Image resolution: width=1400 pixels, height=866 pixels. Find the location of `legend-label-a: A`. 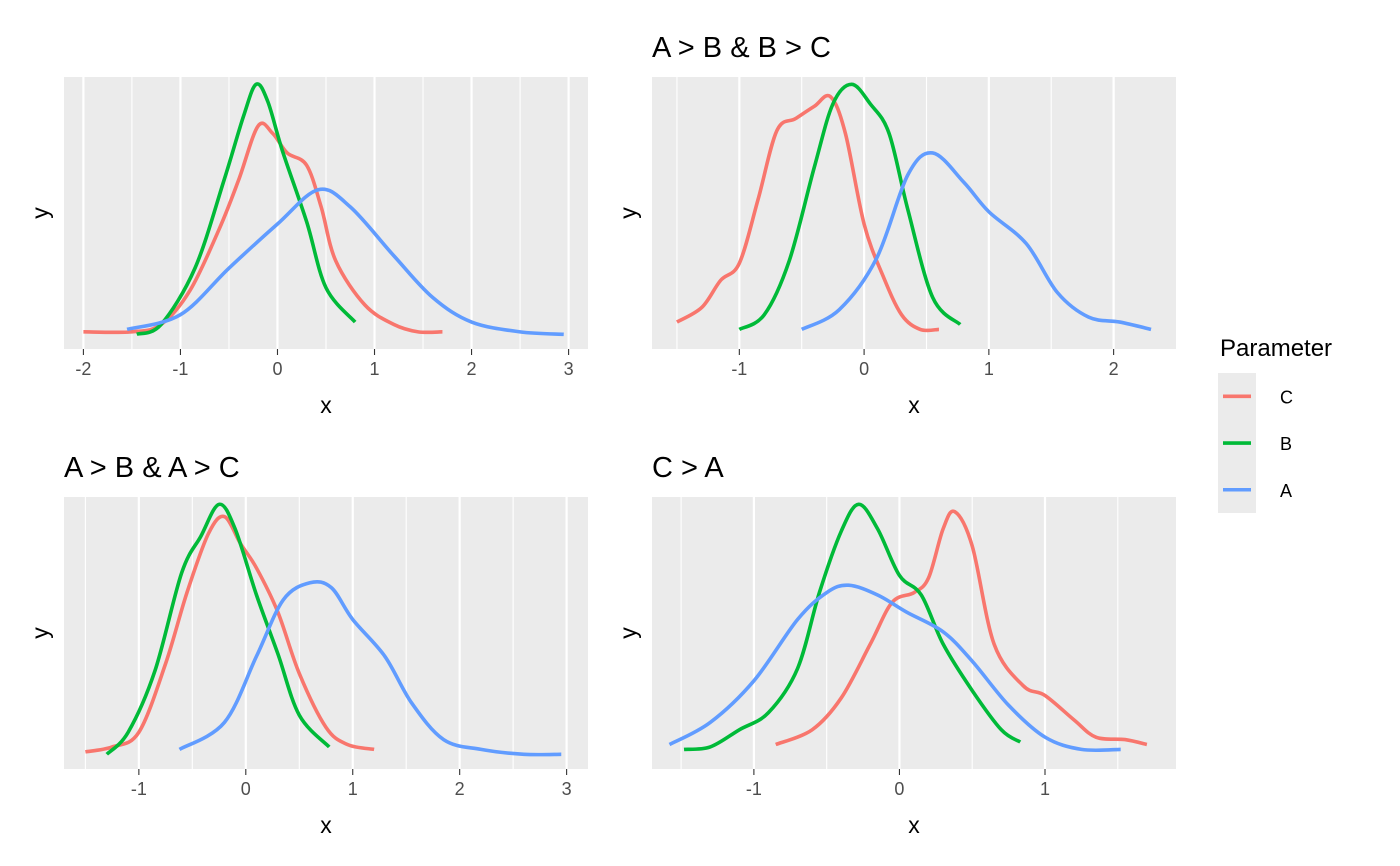

legend-label-a: A is located at coordinates (1286, 491).